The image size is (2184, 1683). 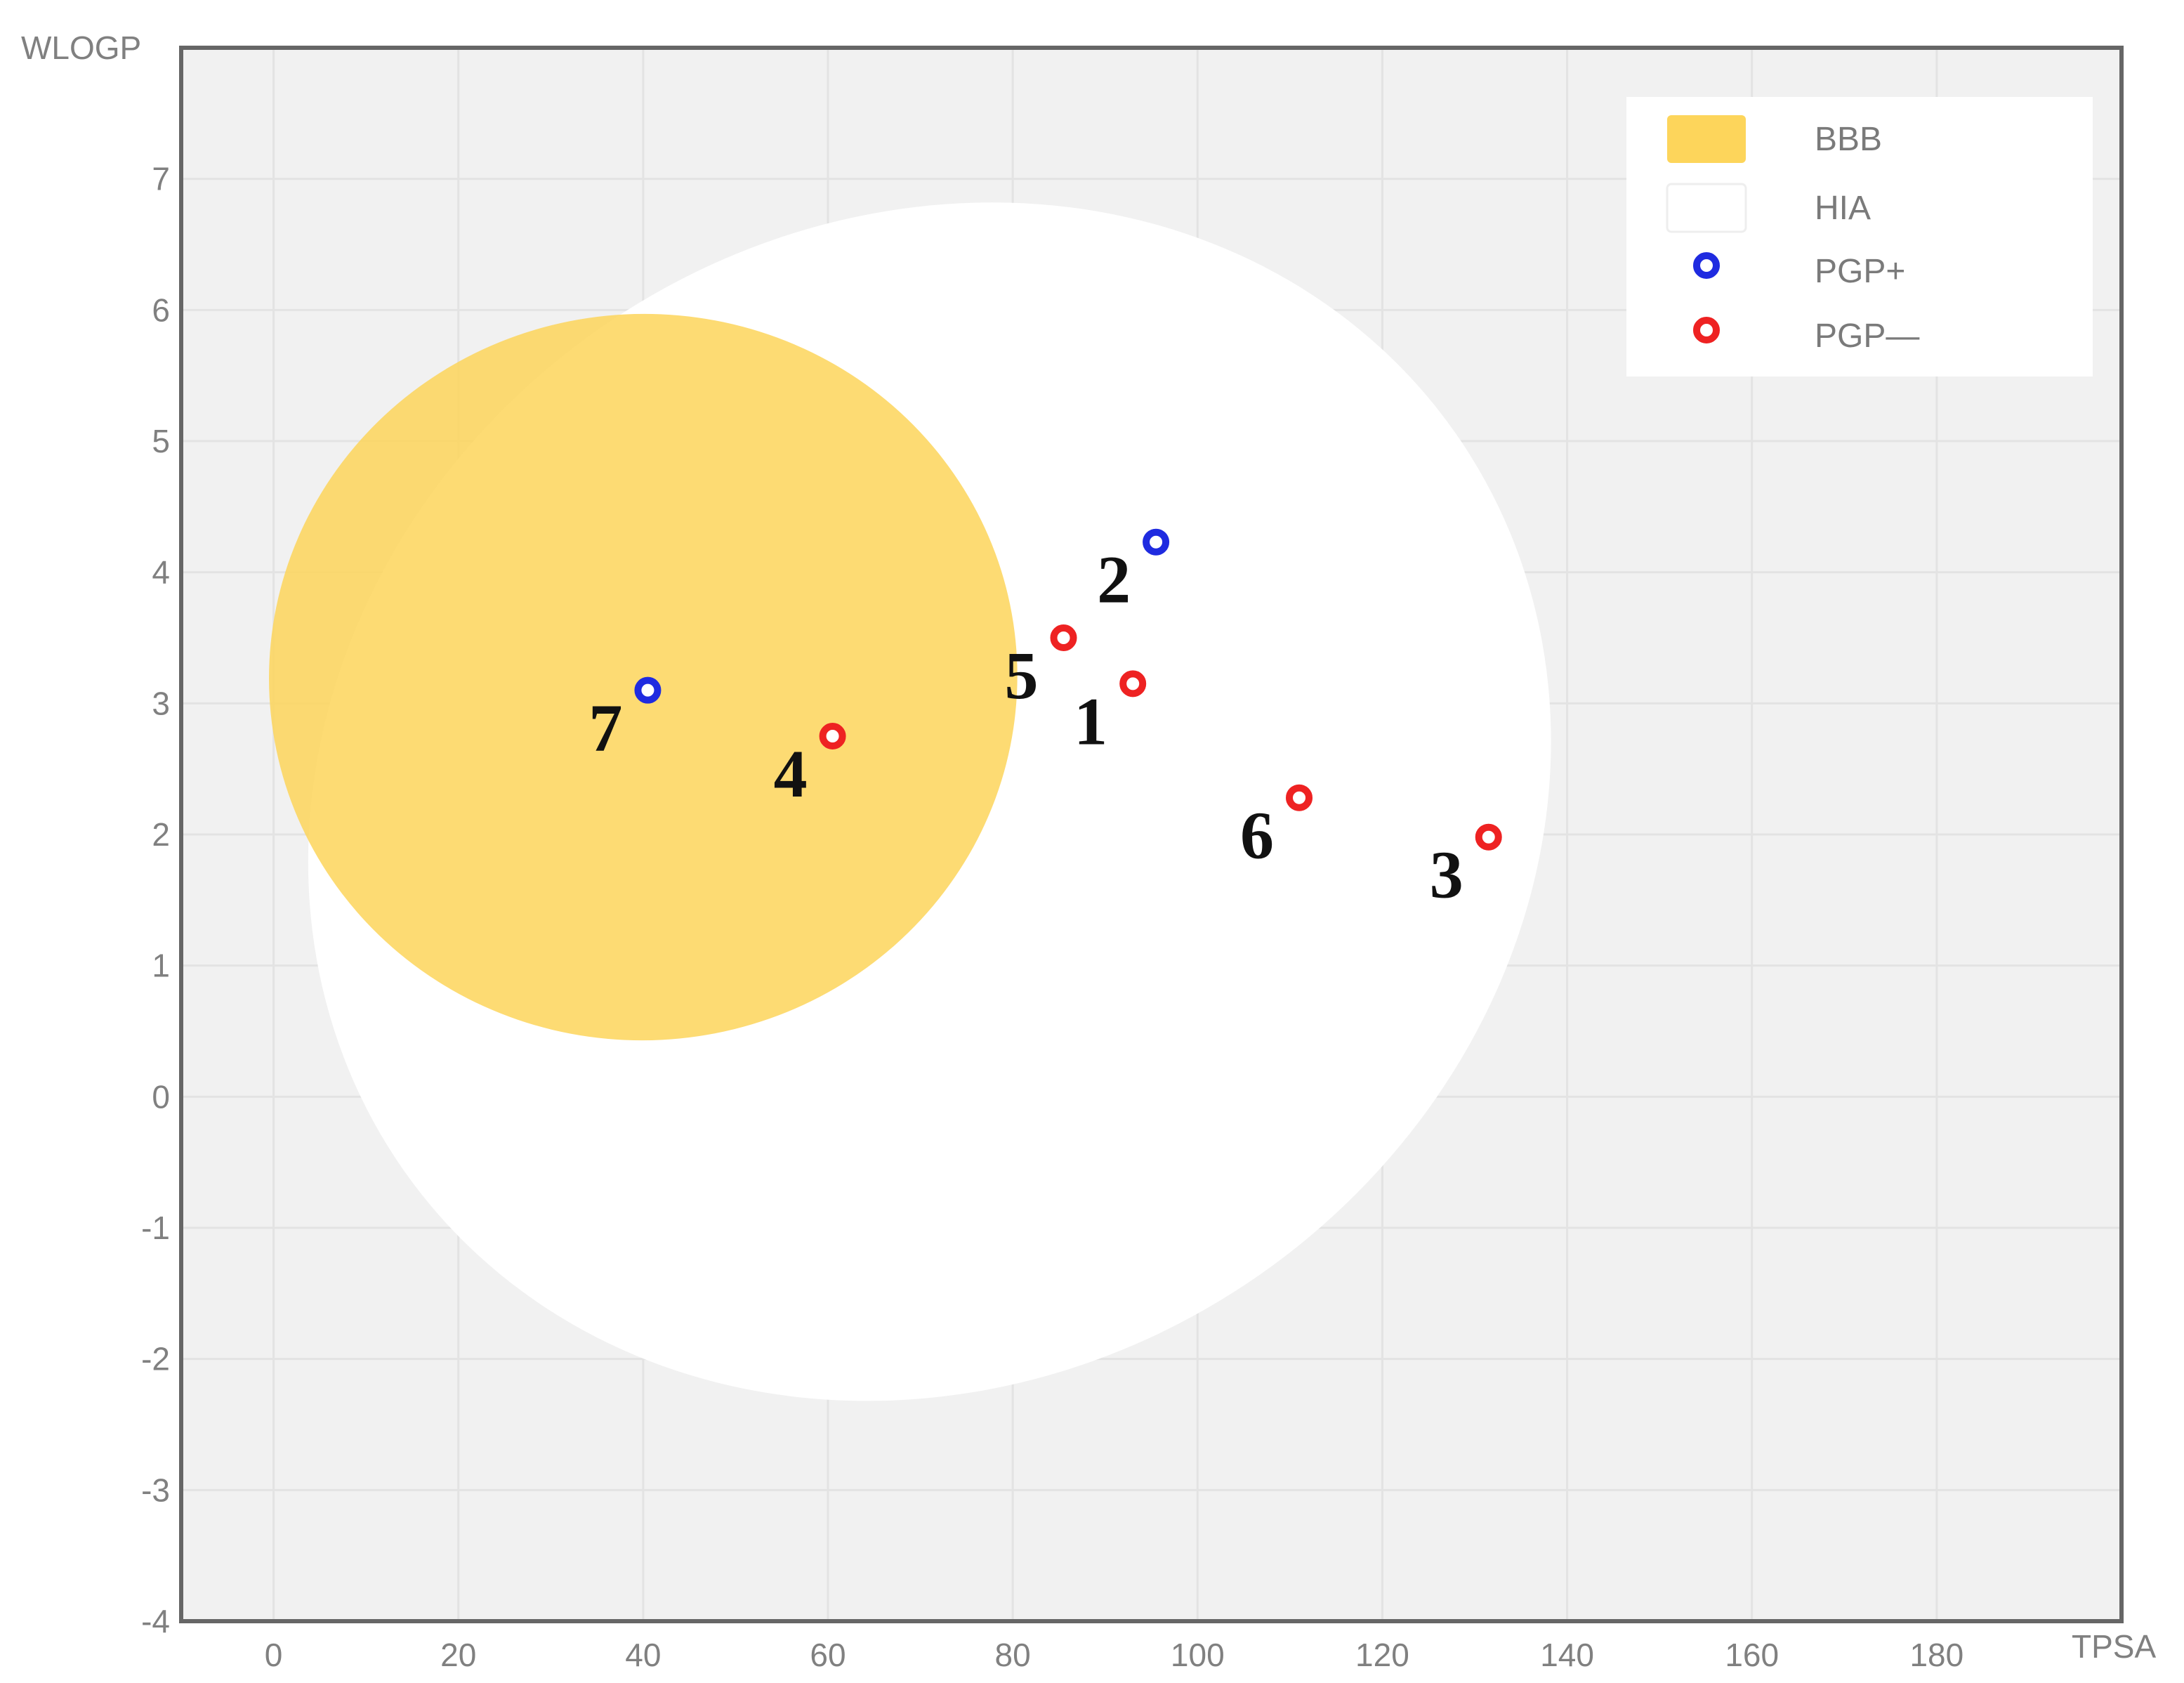 What do you see at coordinates (828, 1655) in the screenshot?
I see `x-tick-label: 60` at bounding box center [828, 1655].